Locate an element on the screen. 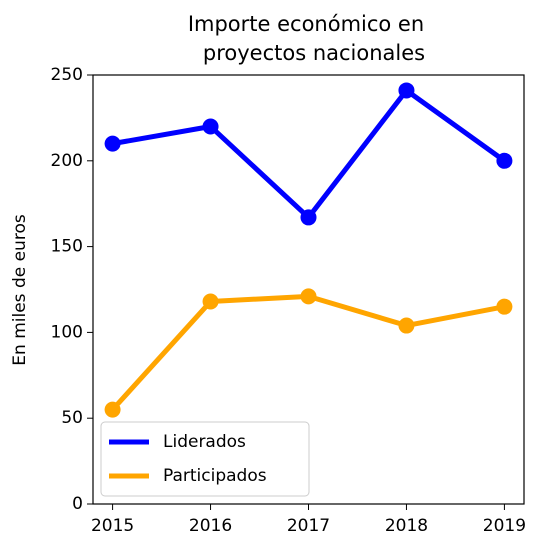  x-tick-label: 2017 is located at coordinates (308, 526).